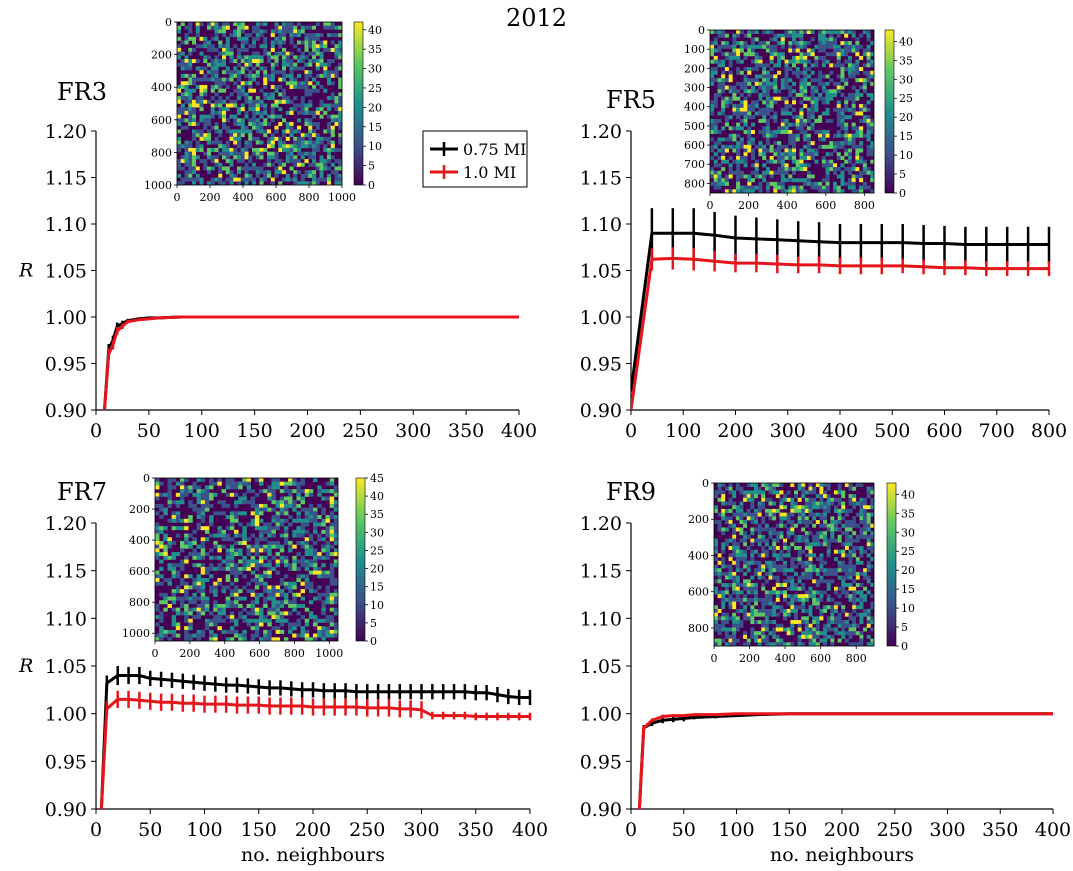  What do you see at coordinates (1000, 830) in the screenshot?
I see `x-tick-label: 350` at bounding box center [1000, 830].